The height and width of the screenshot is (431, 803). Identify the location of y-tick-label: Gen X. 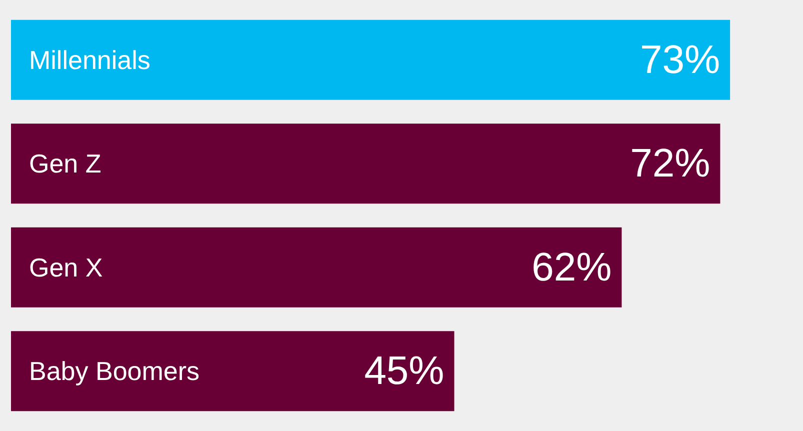
(66, 267).